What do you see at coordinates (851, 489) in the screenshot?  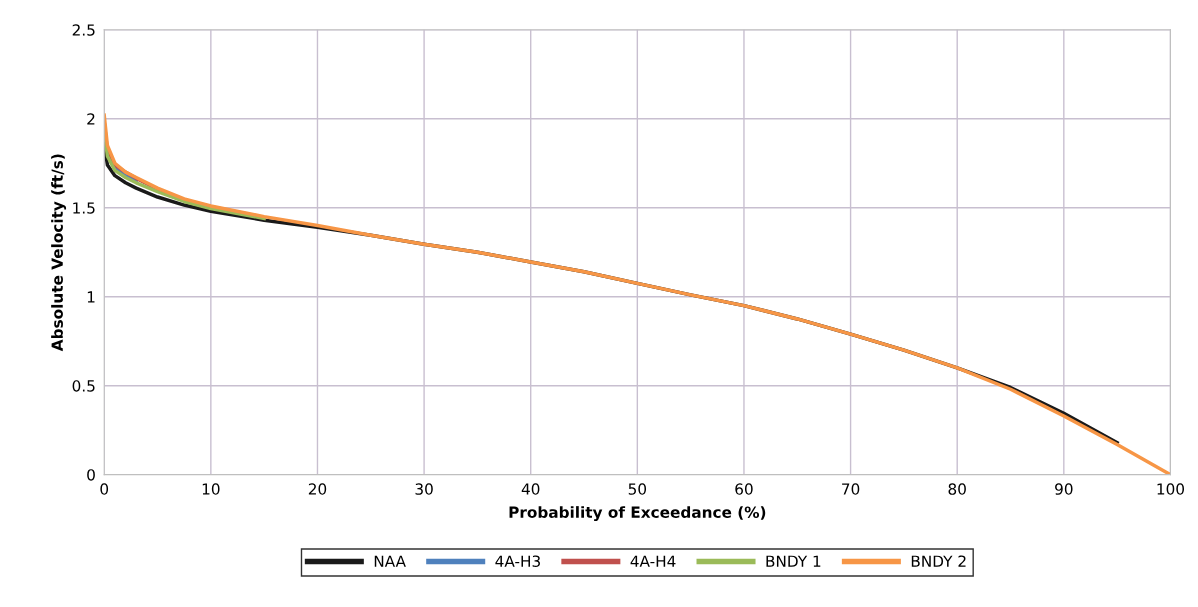 I see `x-tick-label: 70` at bounding box center [851, 489].